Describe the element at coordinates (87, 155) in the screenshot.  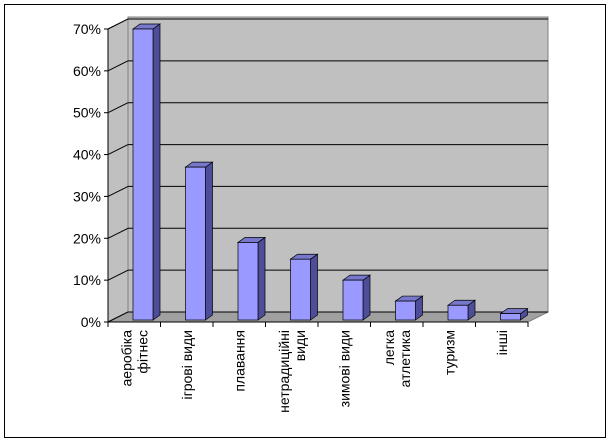
I see `y-tick-label: 40%` at that location.